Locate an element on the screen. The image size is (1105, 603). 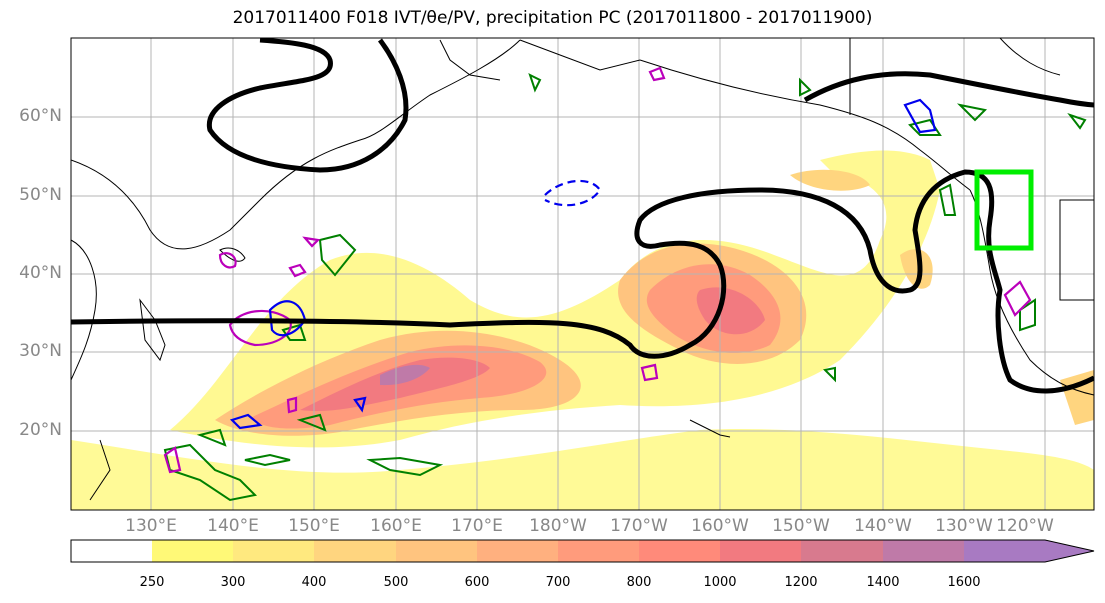
colorbar-tick-1200: 1200 is located at coordinates (801, 582).